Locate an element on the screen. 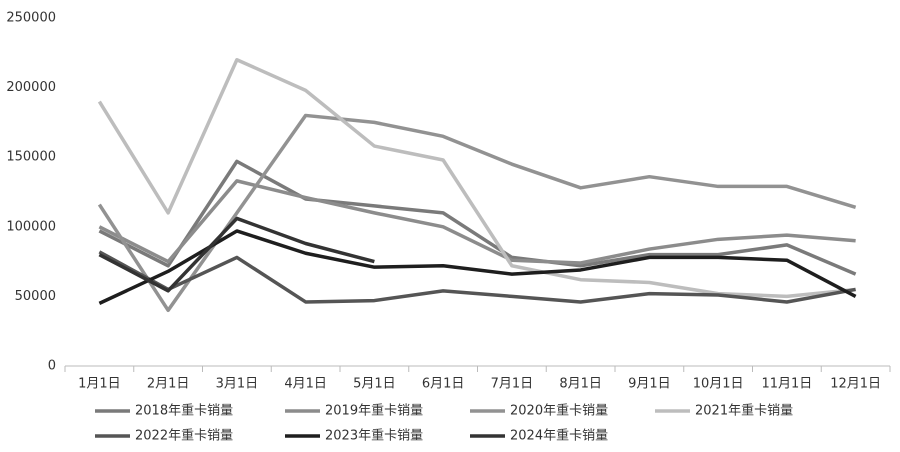  x-tick-label: 7月1日 is located at coordinates (512, 384).